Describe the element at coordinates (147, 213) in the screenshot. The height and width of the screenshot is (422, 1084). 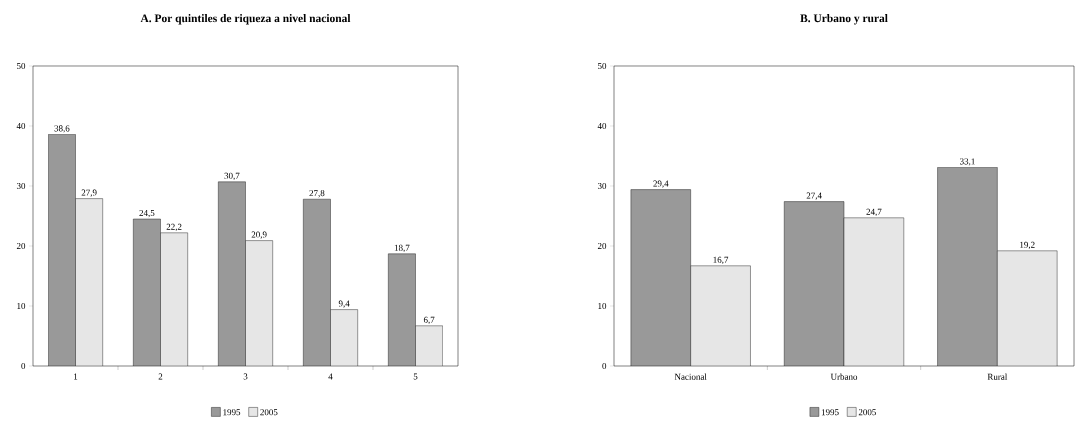
I see `data-label: 24,5` at that location.